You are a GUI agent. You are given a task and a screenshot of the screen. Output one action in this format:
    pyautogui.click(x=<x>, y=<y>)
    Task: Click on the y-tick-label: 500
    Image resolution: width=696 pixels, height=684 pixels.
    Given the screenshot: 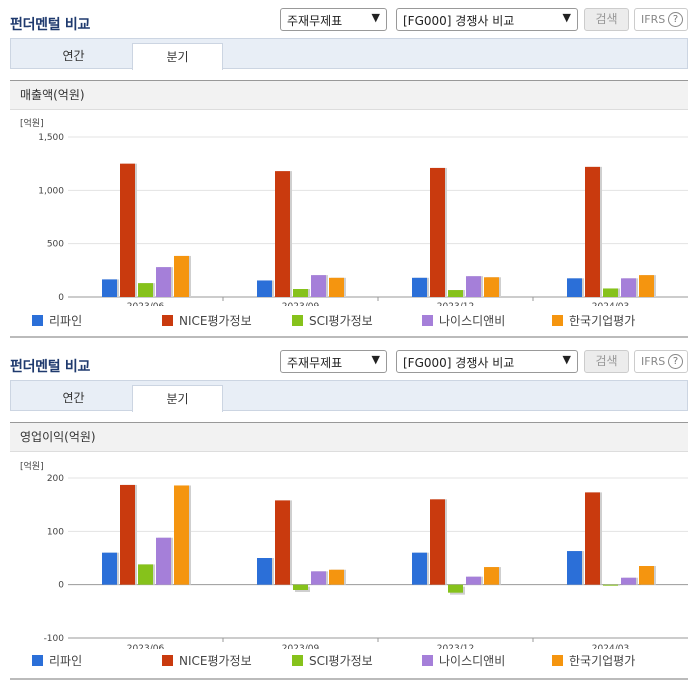 What is the action you would take?
    pyautogui.click(x=55, y=245)
    